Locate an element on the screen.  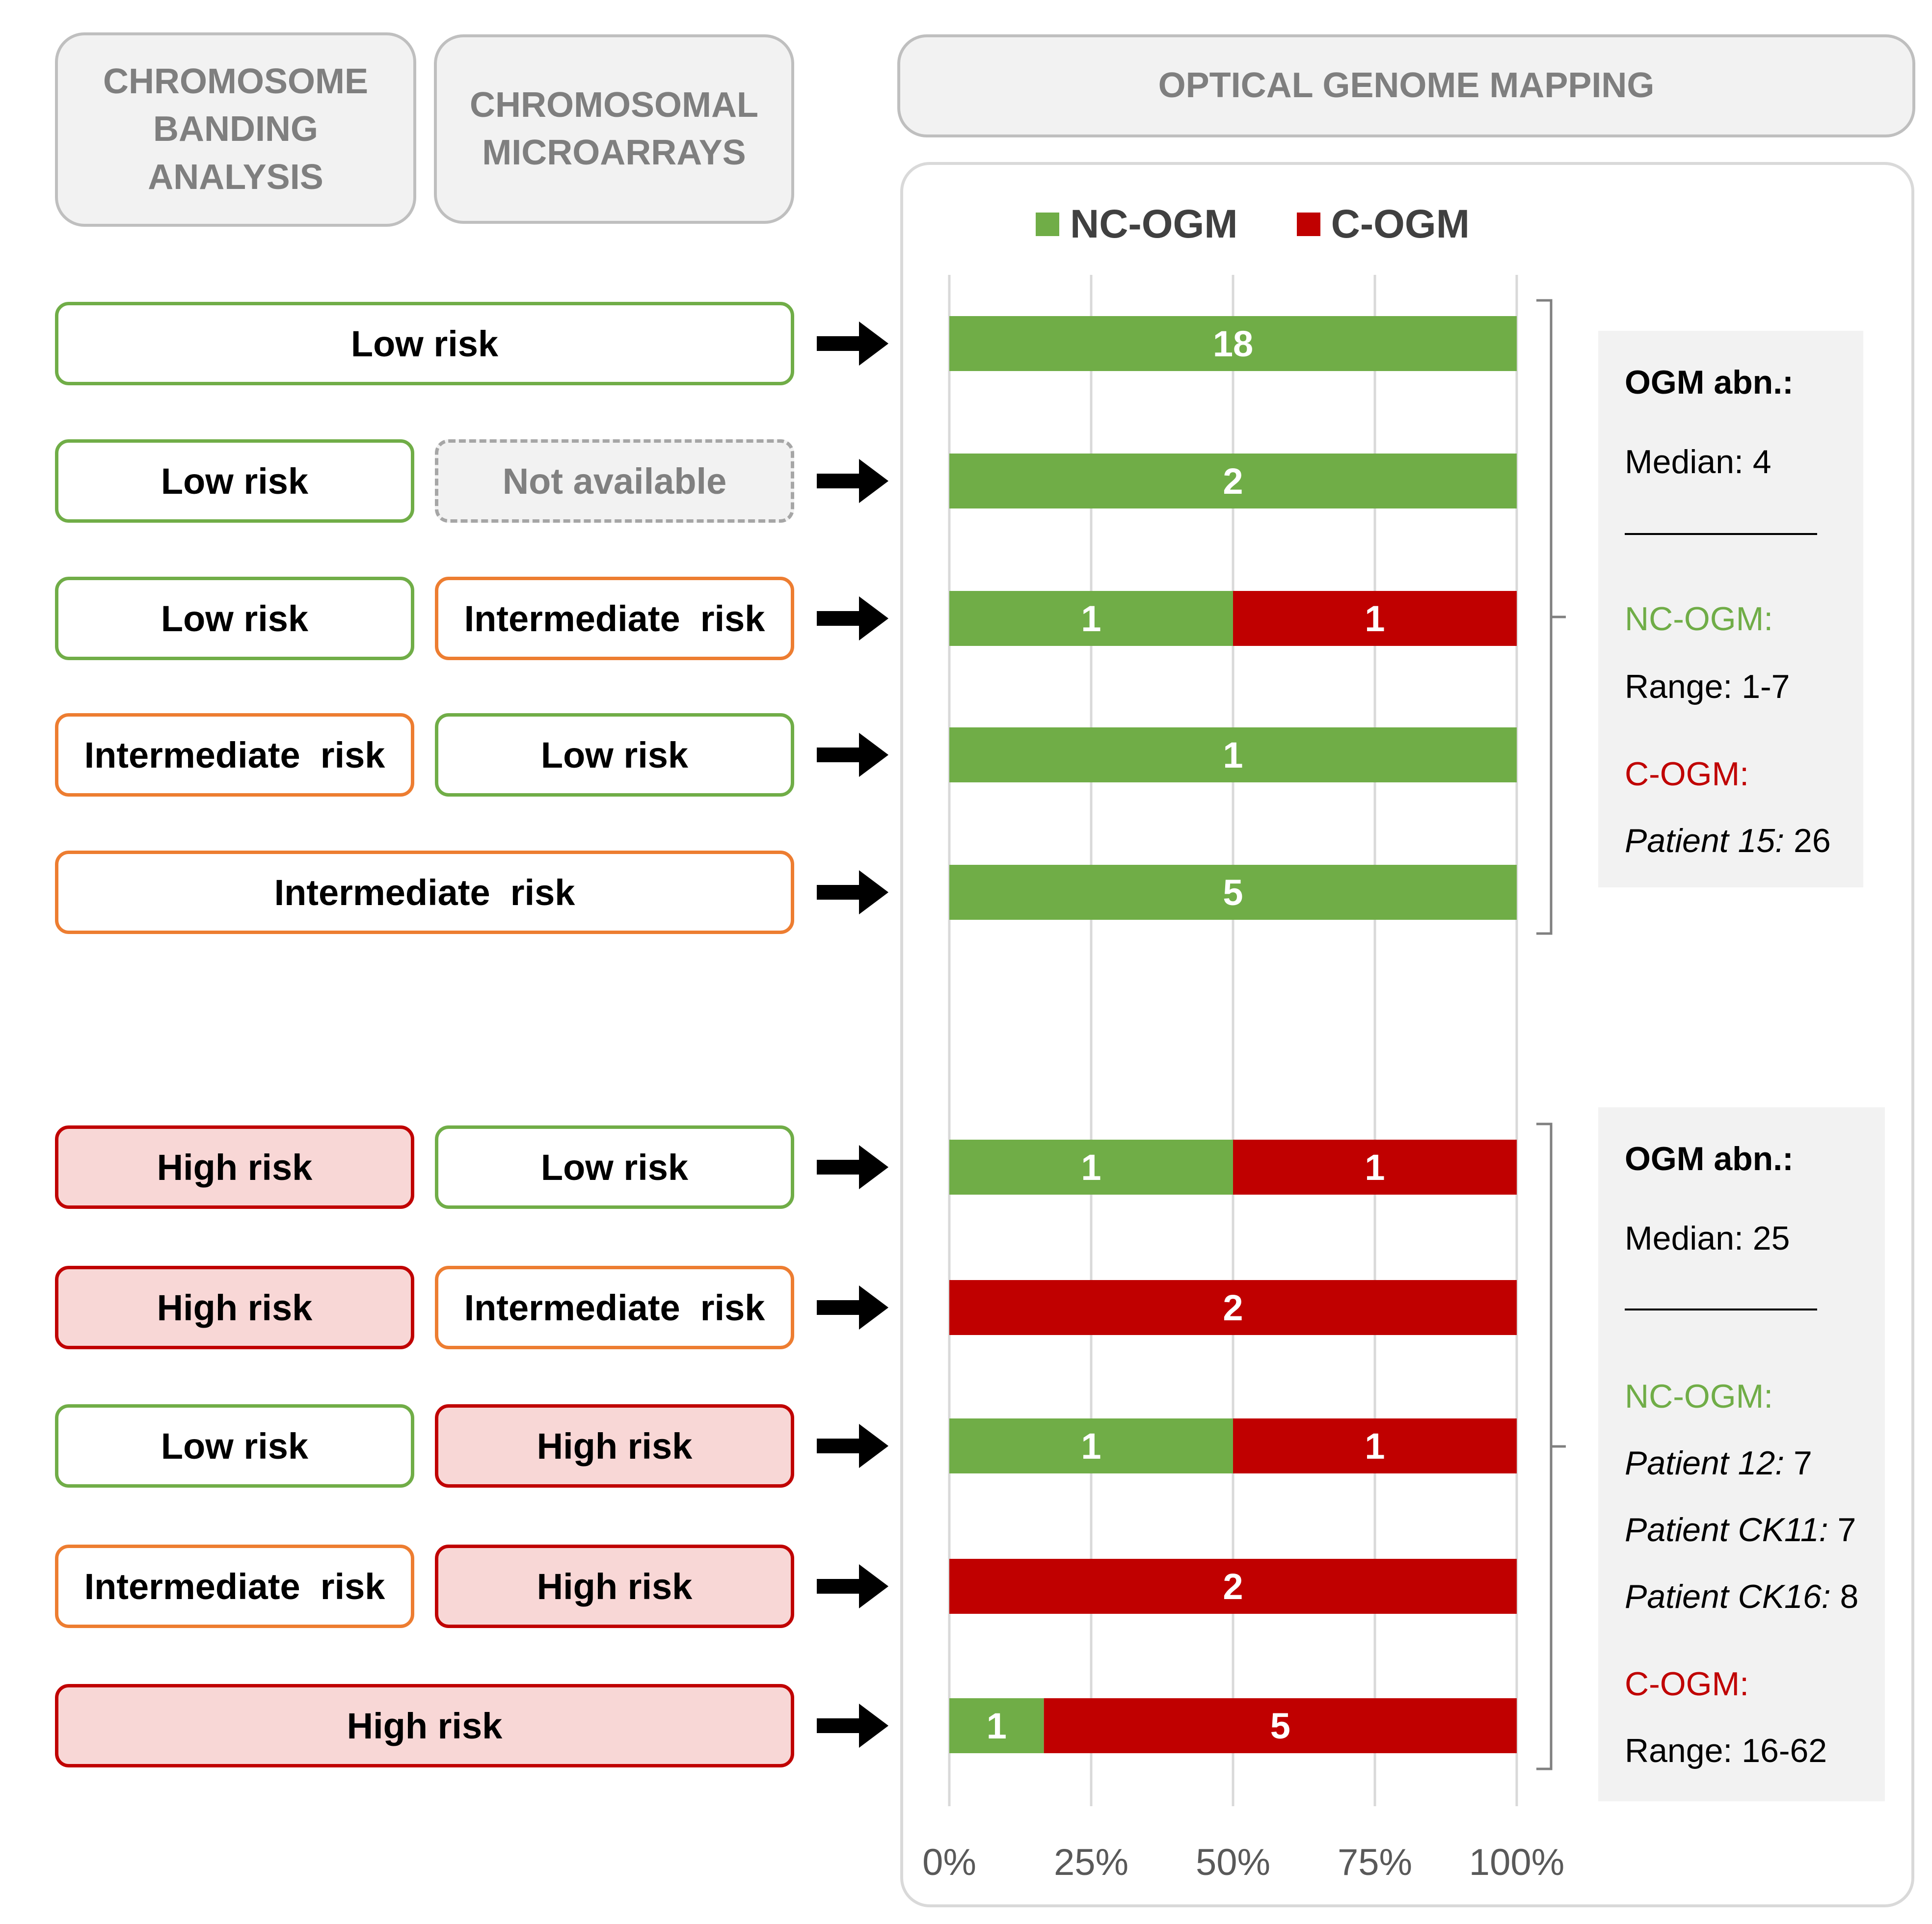
bar-label-nc-row-3: 1 is located at coordinates (1091, 618).